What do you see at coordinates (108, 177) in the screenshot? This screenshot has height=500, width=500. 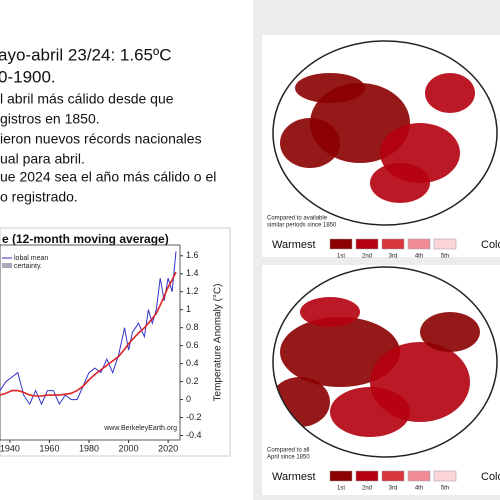 I see `slide-text: ue 2024 sea el año más cálido o el` at bounding box center [108, 177].